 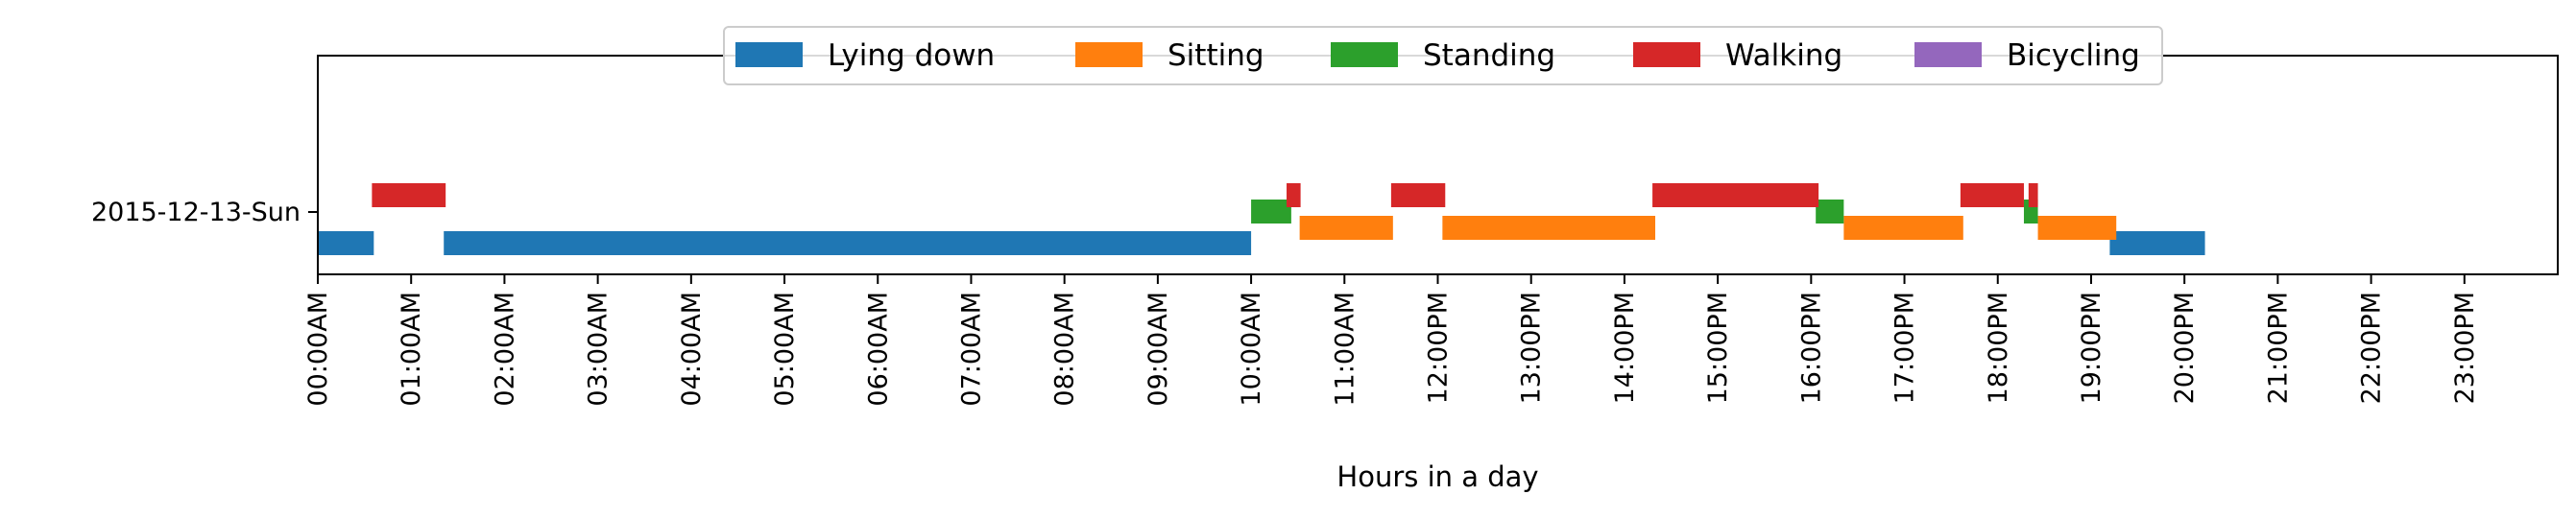 I want to click on x-tick-label: 16:00PM, so click(x=1811, y=348).